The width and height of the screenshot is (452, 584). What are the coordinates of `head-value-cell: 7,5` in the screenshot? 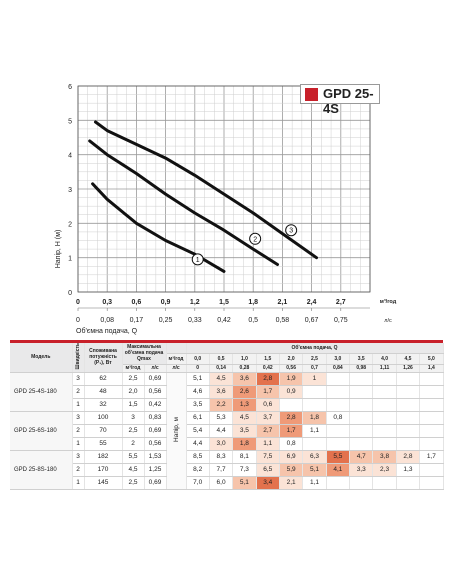 It's located at (267, 456).